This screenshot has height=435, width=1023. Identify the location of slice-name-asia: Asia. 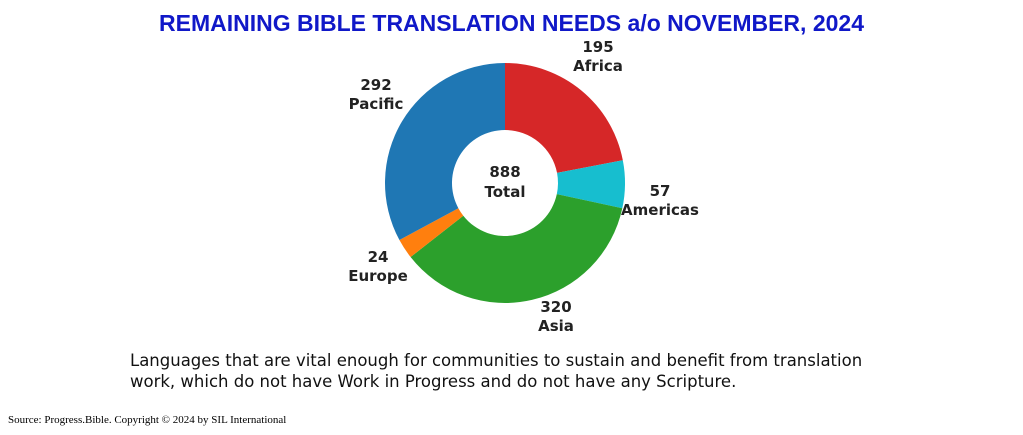
(556, 326).